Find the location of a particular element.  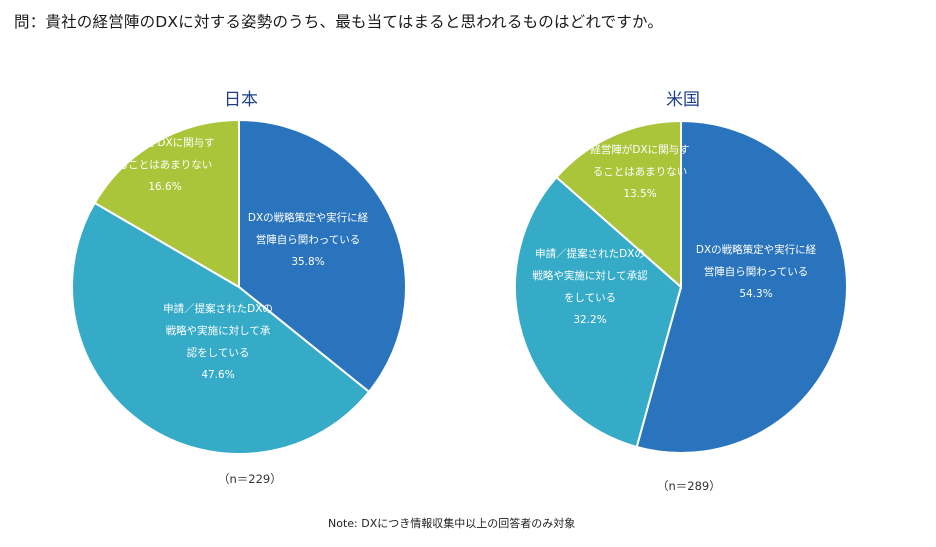

slice-value-label-japan-hands-on: 35.8% is located at coordinates (307, 262).